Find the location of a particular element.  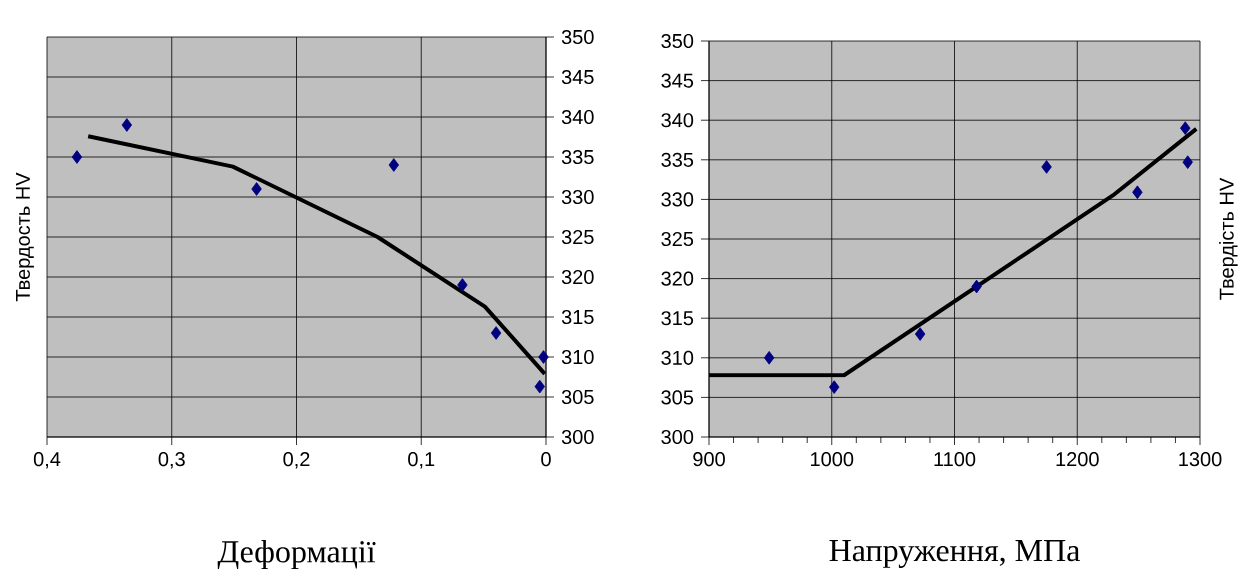

x-tick-label: 1000 is located at coordinates (832, 459).